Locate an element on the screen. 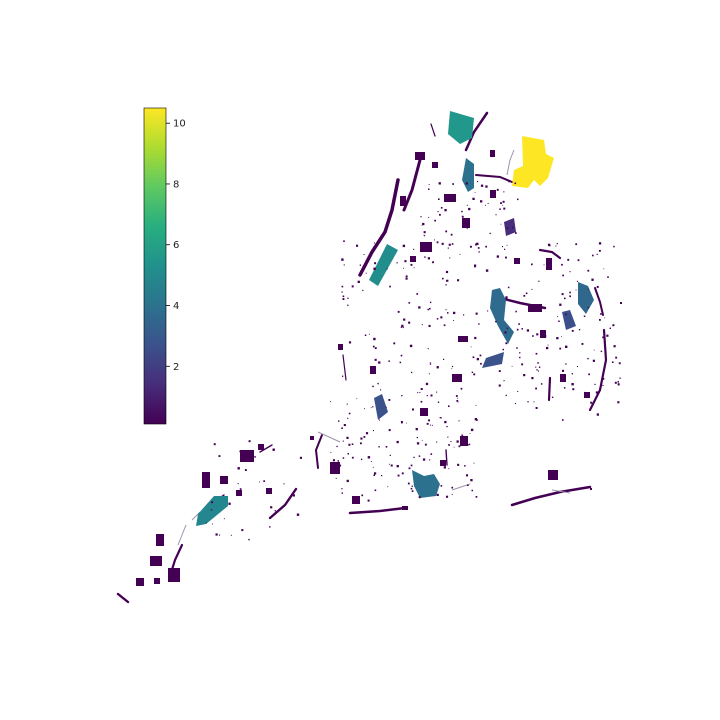 The image size is (720, 720). park-south-brooklyn is located at coordinates (381, 407).